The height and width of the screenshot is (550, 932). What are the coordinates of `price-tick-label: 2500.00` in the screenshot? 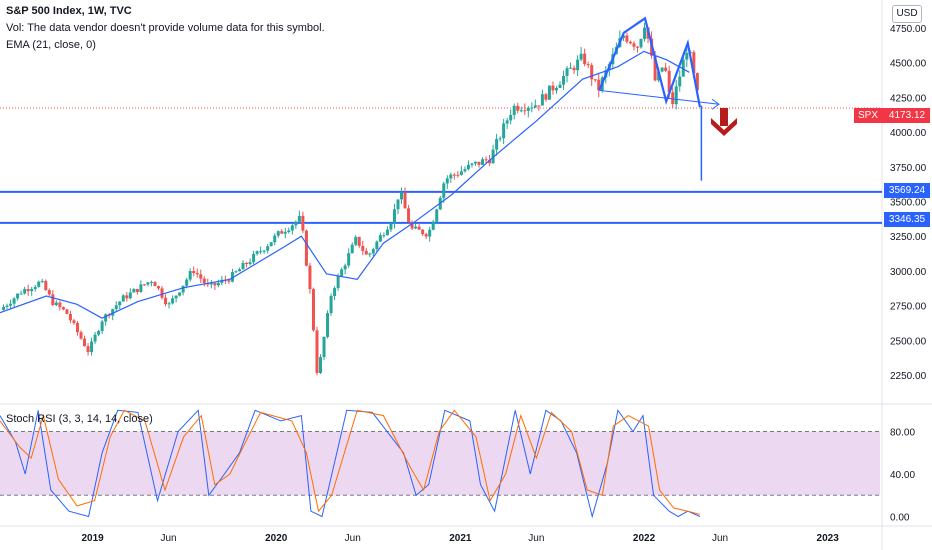 It's located at (908, 341).